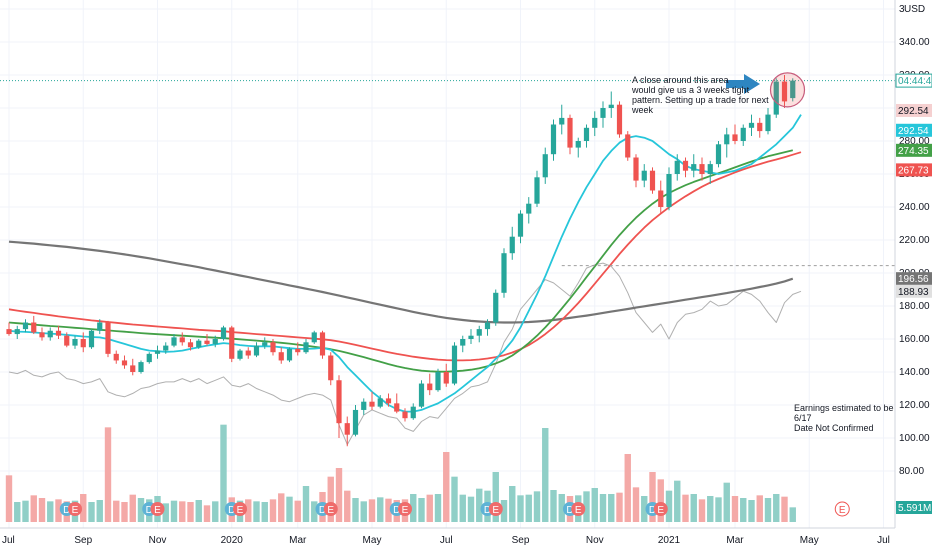 The width and height of the screenshot is (932, 555). What do you see at coordinates (914, 339) in the screenshot?
I see `price-tick-label: 160.00` at bounding box center [914, 339].